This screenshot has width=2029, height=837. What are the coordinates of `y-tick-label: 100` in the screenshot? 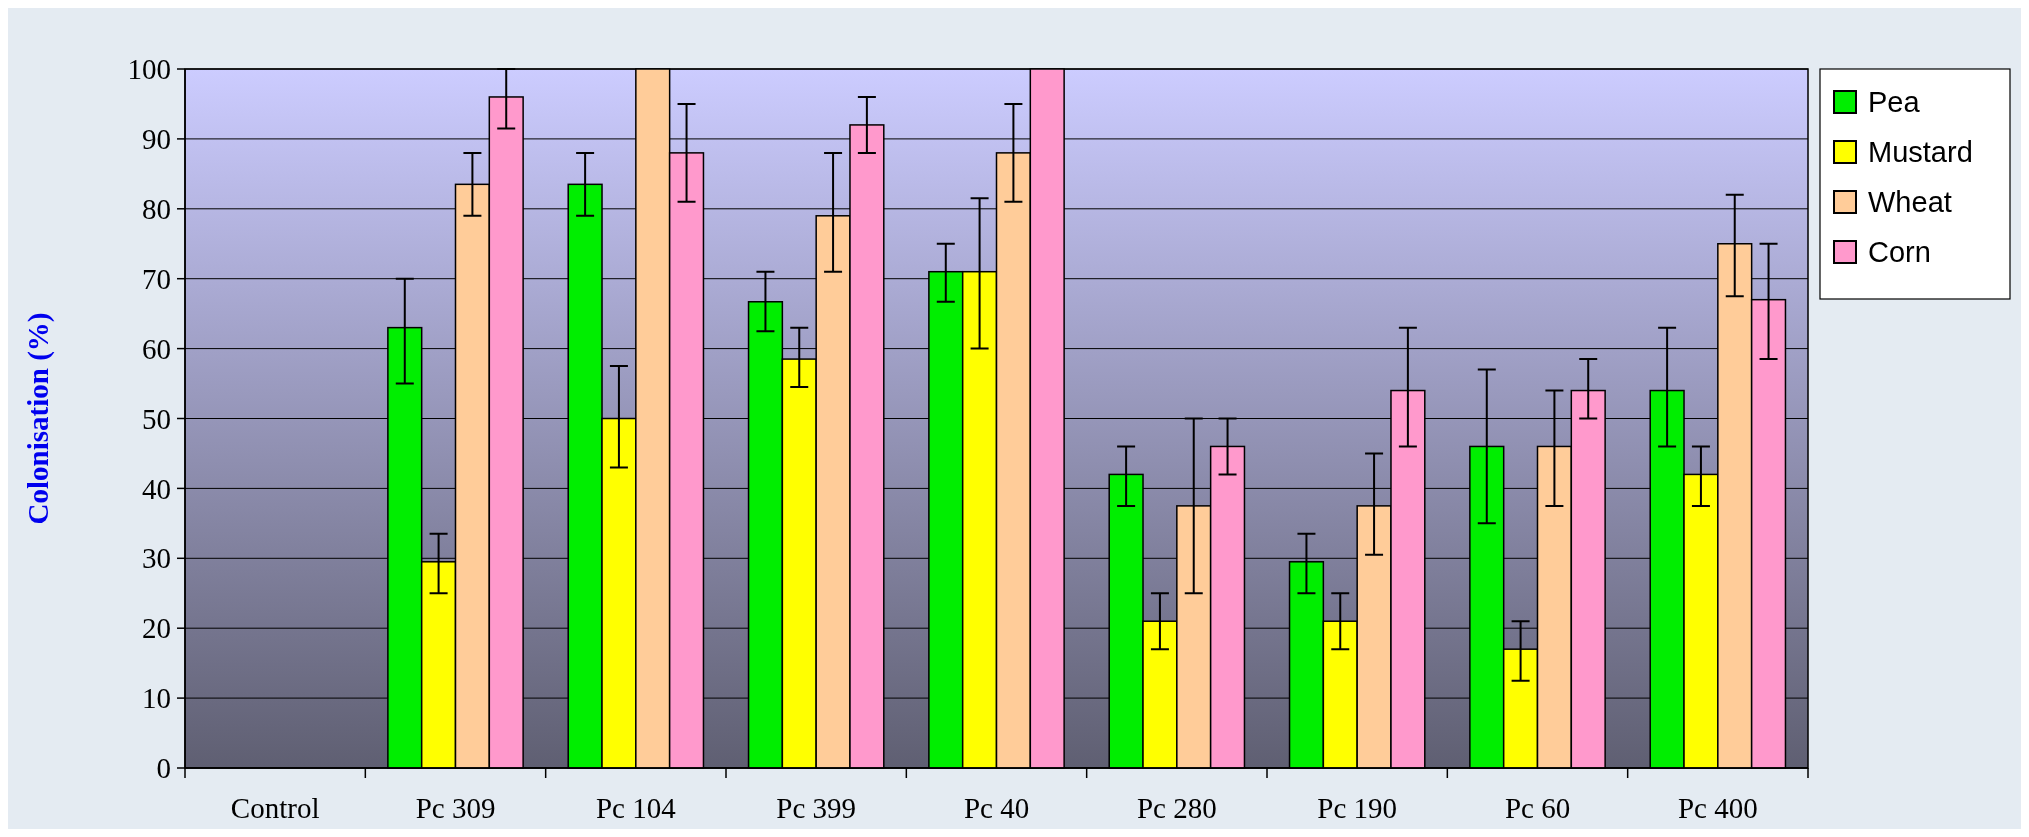 It's located at (149, 69).